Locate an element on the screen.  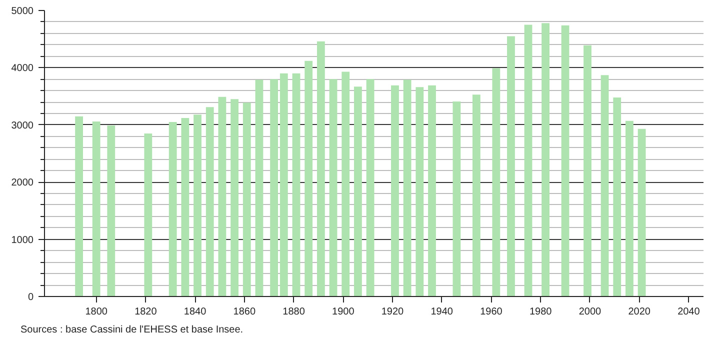
x-tick-label: 1960 is located at coordinates (491, 312).